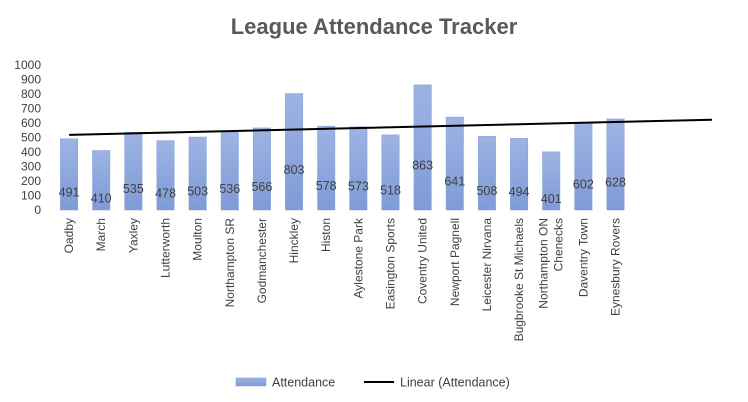 Image resolution: width=748 pixels, height=402 pixels. I want to click on x-tick-label: Chenecks, so click(559, 244).